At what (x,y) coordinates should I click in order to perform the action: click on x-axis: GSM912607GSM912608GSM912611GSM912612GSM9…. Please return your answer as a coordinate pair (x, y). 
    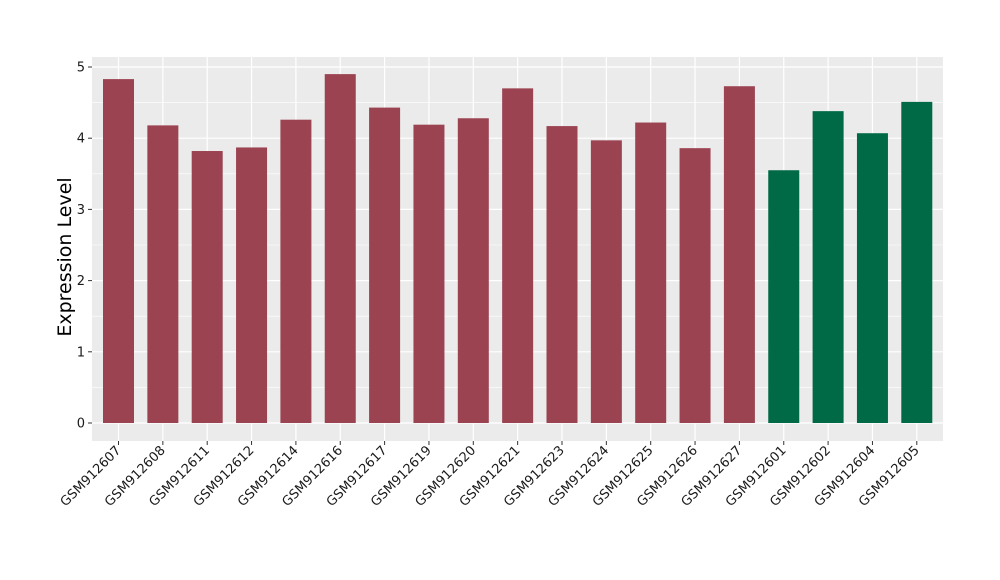
    Looking at the image, I should click on (490, 475).